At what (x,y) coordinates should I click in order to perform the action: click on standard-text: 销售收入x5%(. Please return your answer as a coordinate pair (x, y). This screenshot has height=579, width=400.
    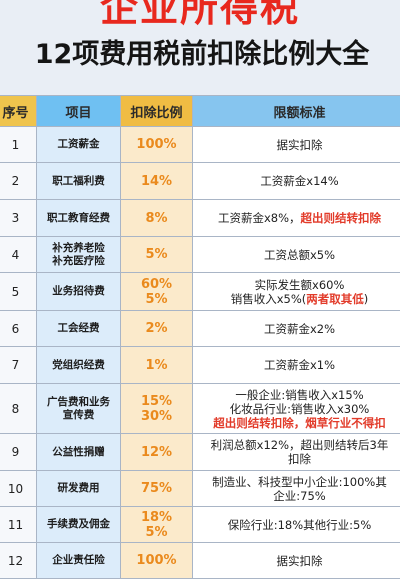
    Looking at the image, I should click on (269, 299).